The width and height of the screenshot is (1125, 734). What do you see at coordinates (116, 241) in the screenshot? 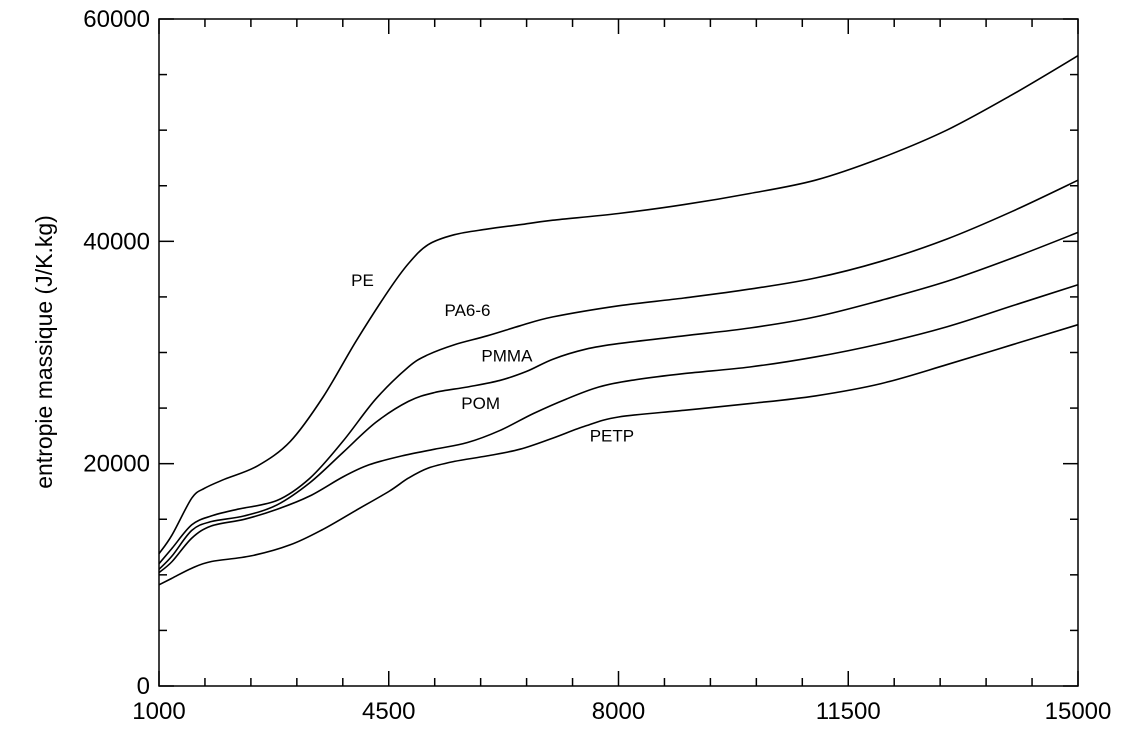
I see `y-tick-label: 40000` at bounding box center [116, 241].